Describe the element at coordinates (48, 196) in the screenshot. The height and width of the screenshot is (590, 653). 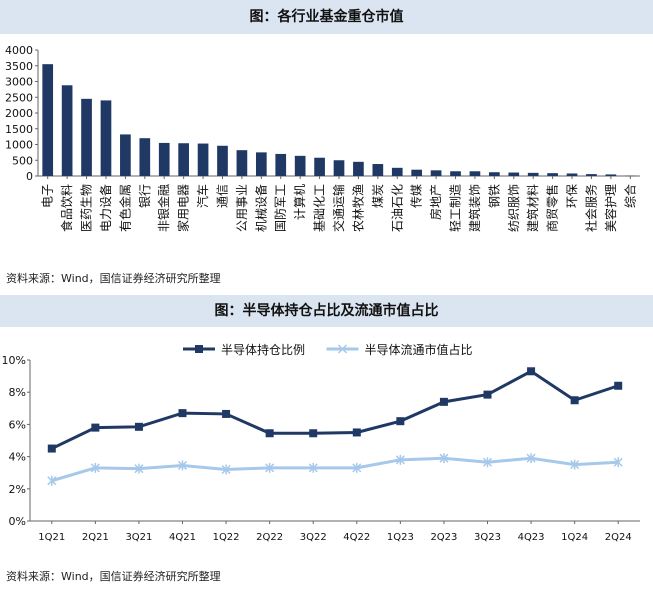
I see `x-tick-label: 电子` at that location.